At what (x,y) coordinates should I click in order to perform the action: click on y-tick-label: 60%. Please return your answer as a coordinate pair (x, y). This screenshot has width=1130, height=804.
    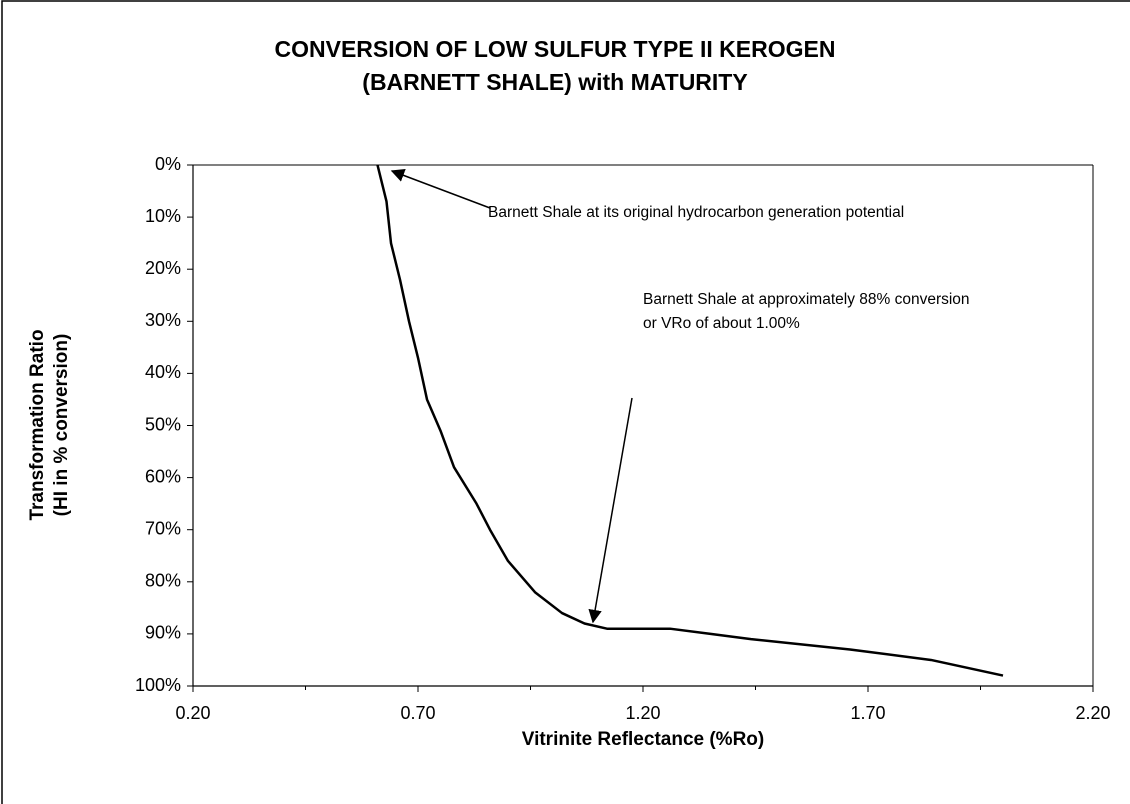
    Looking at the image, I should click on (163, 476).